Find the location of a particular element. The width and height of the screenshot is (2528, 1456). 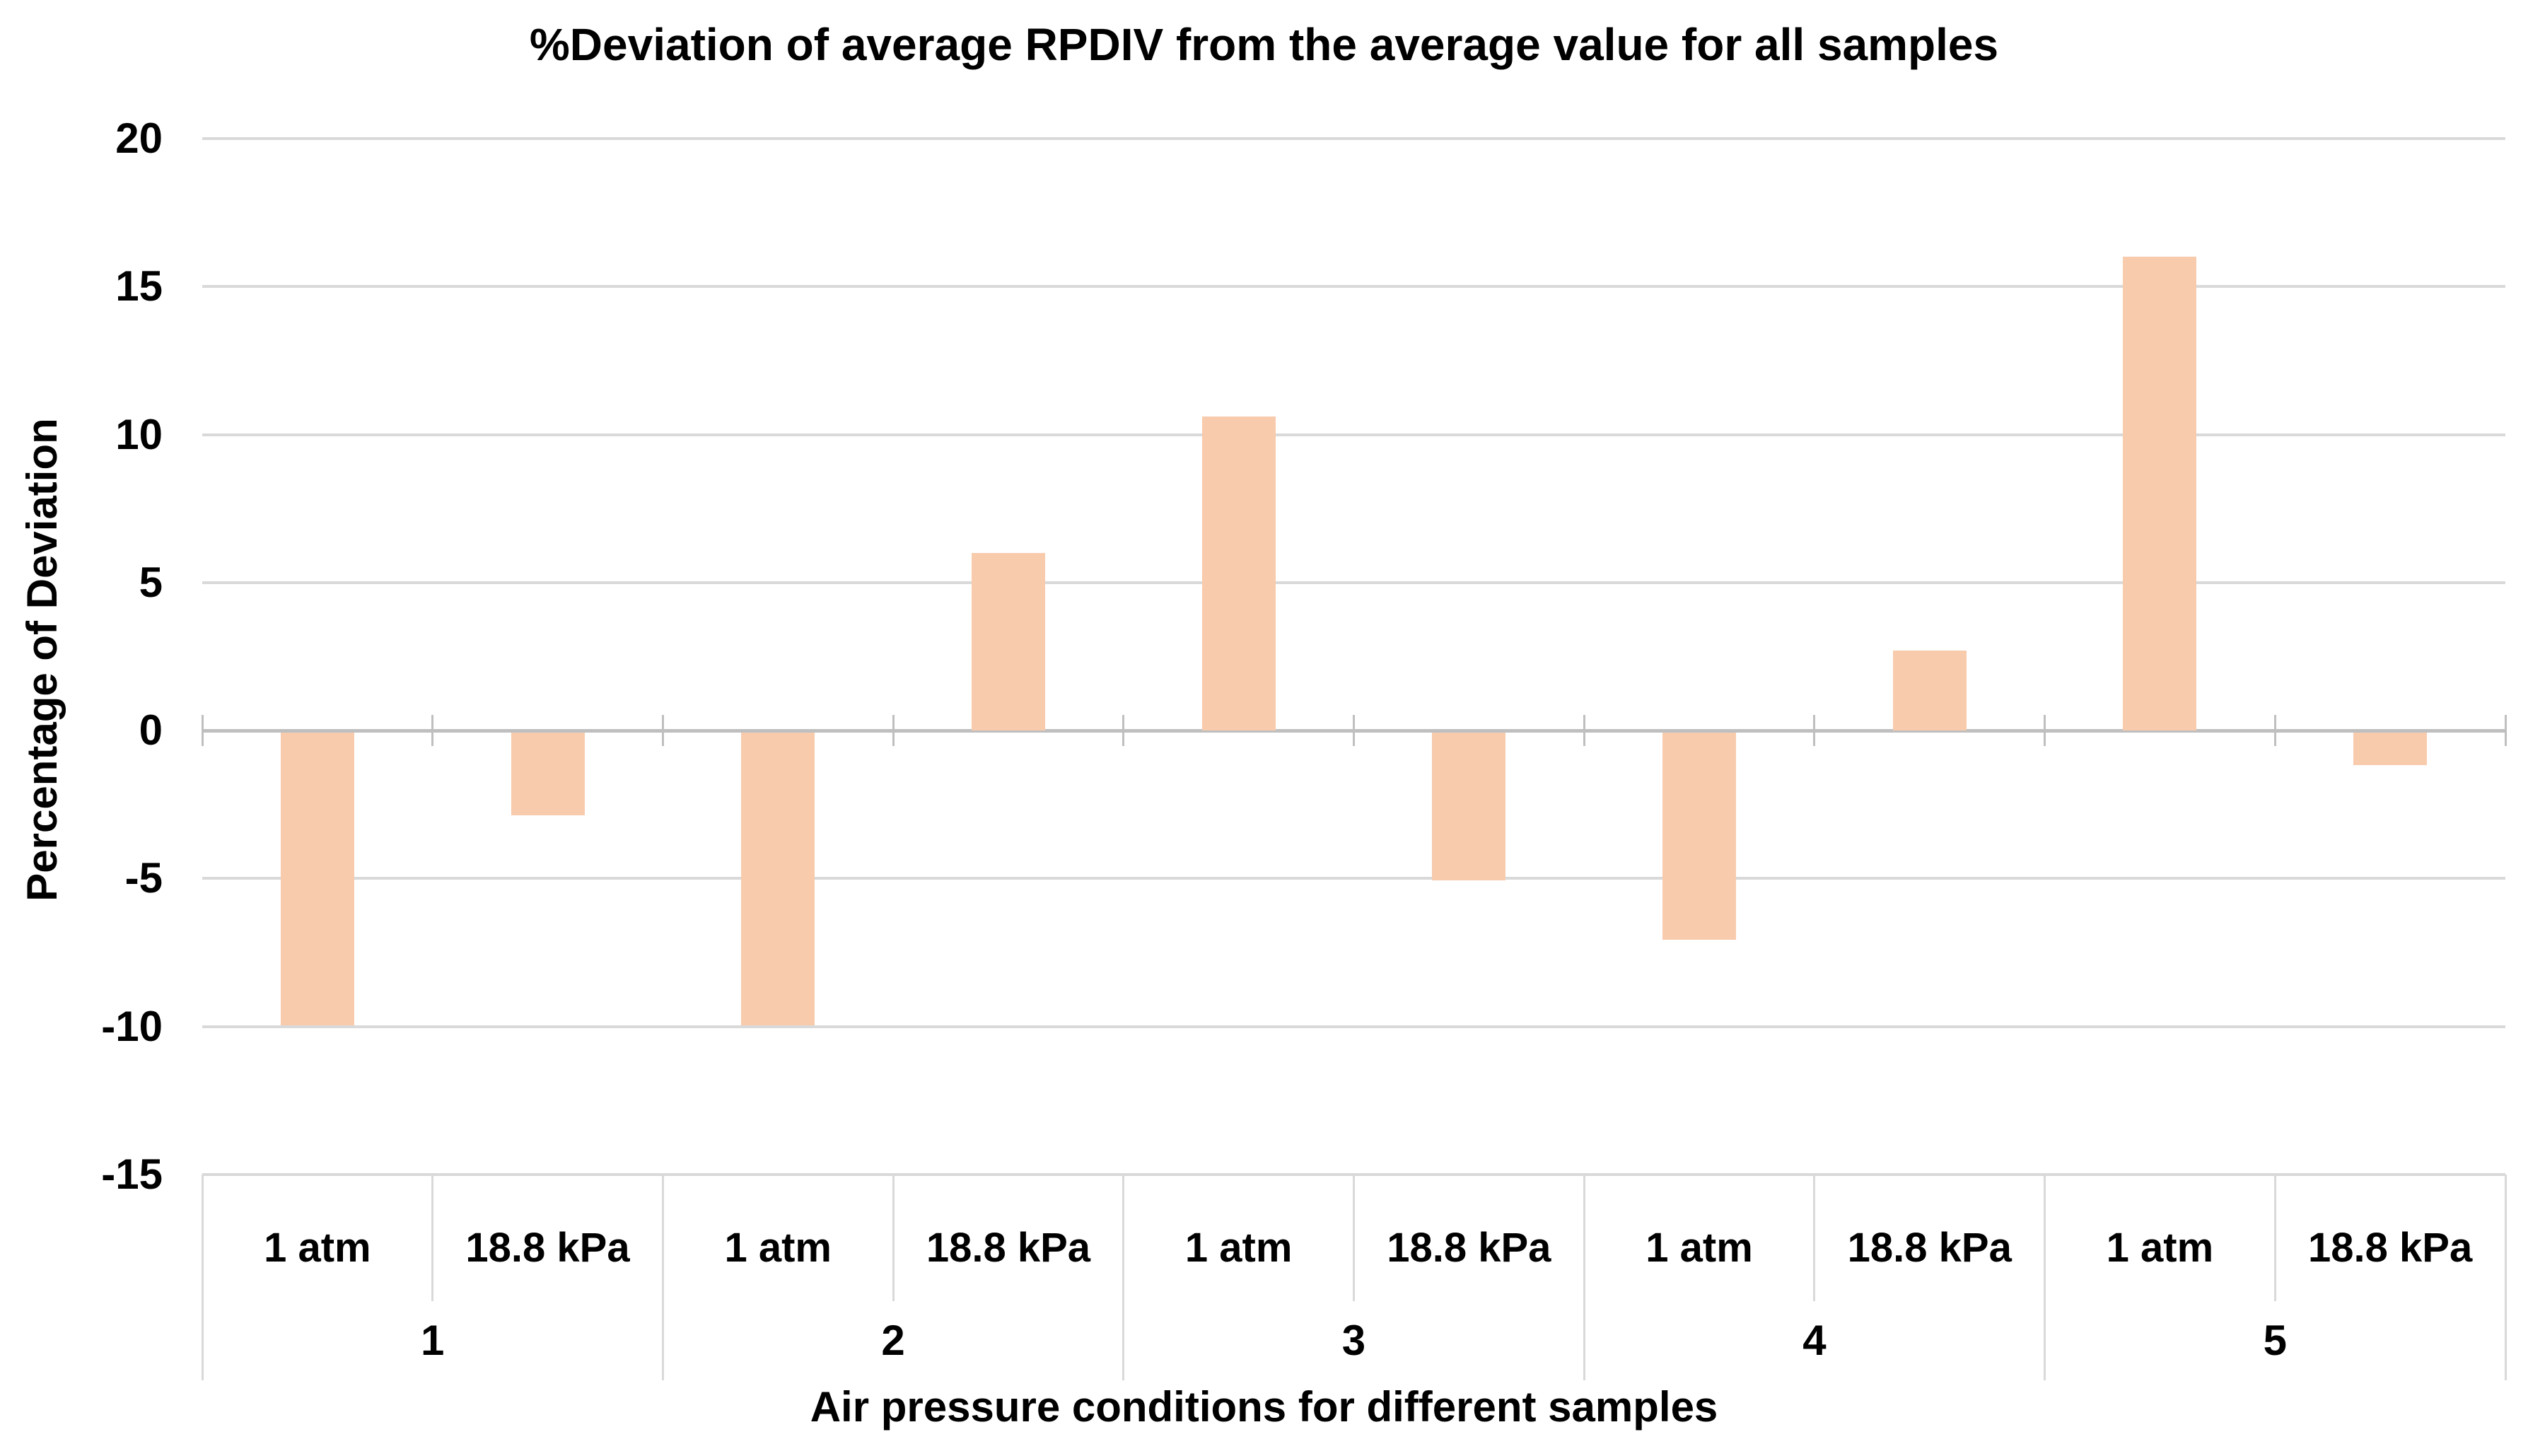

group-label: 3 is located at coordinates (1353, 1341).